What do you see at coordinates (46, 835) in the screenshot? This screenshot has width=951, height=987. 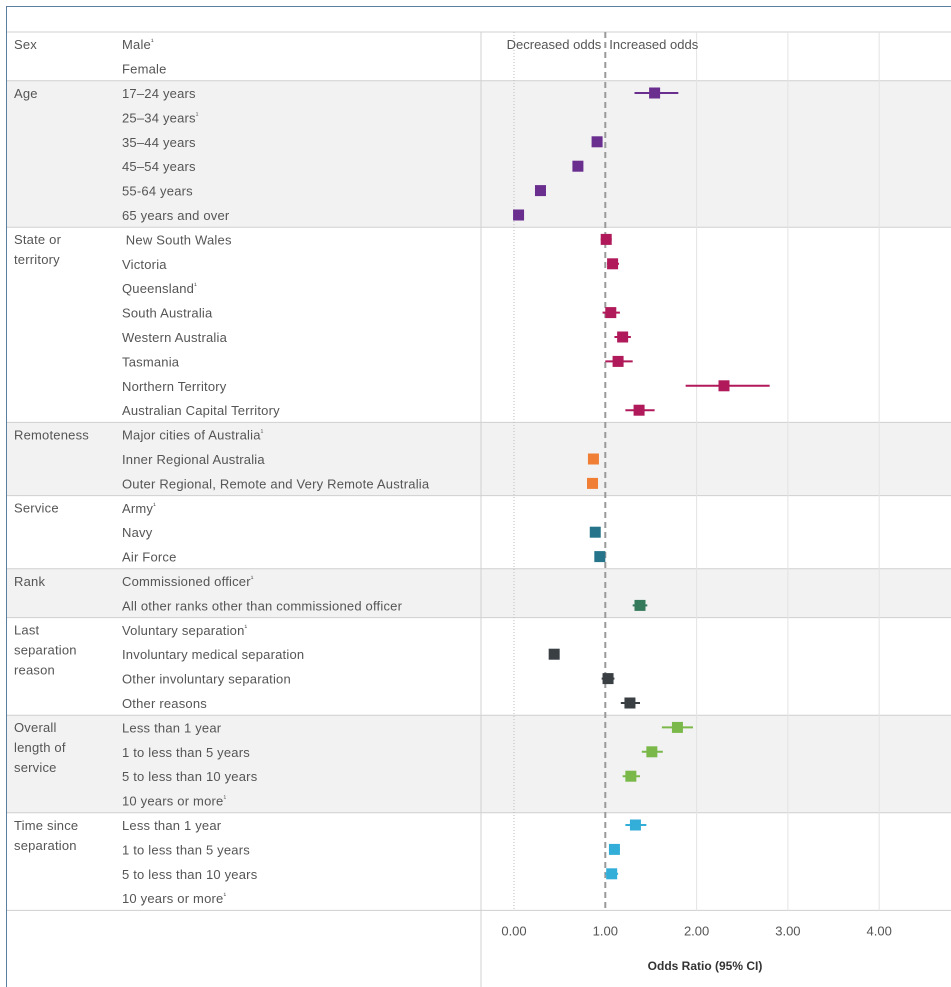 I see `group-label: Time since separation` at bounding box center [46, 835].